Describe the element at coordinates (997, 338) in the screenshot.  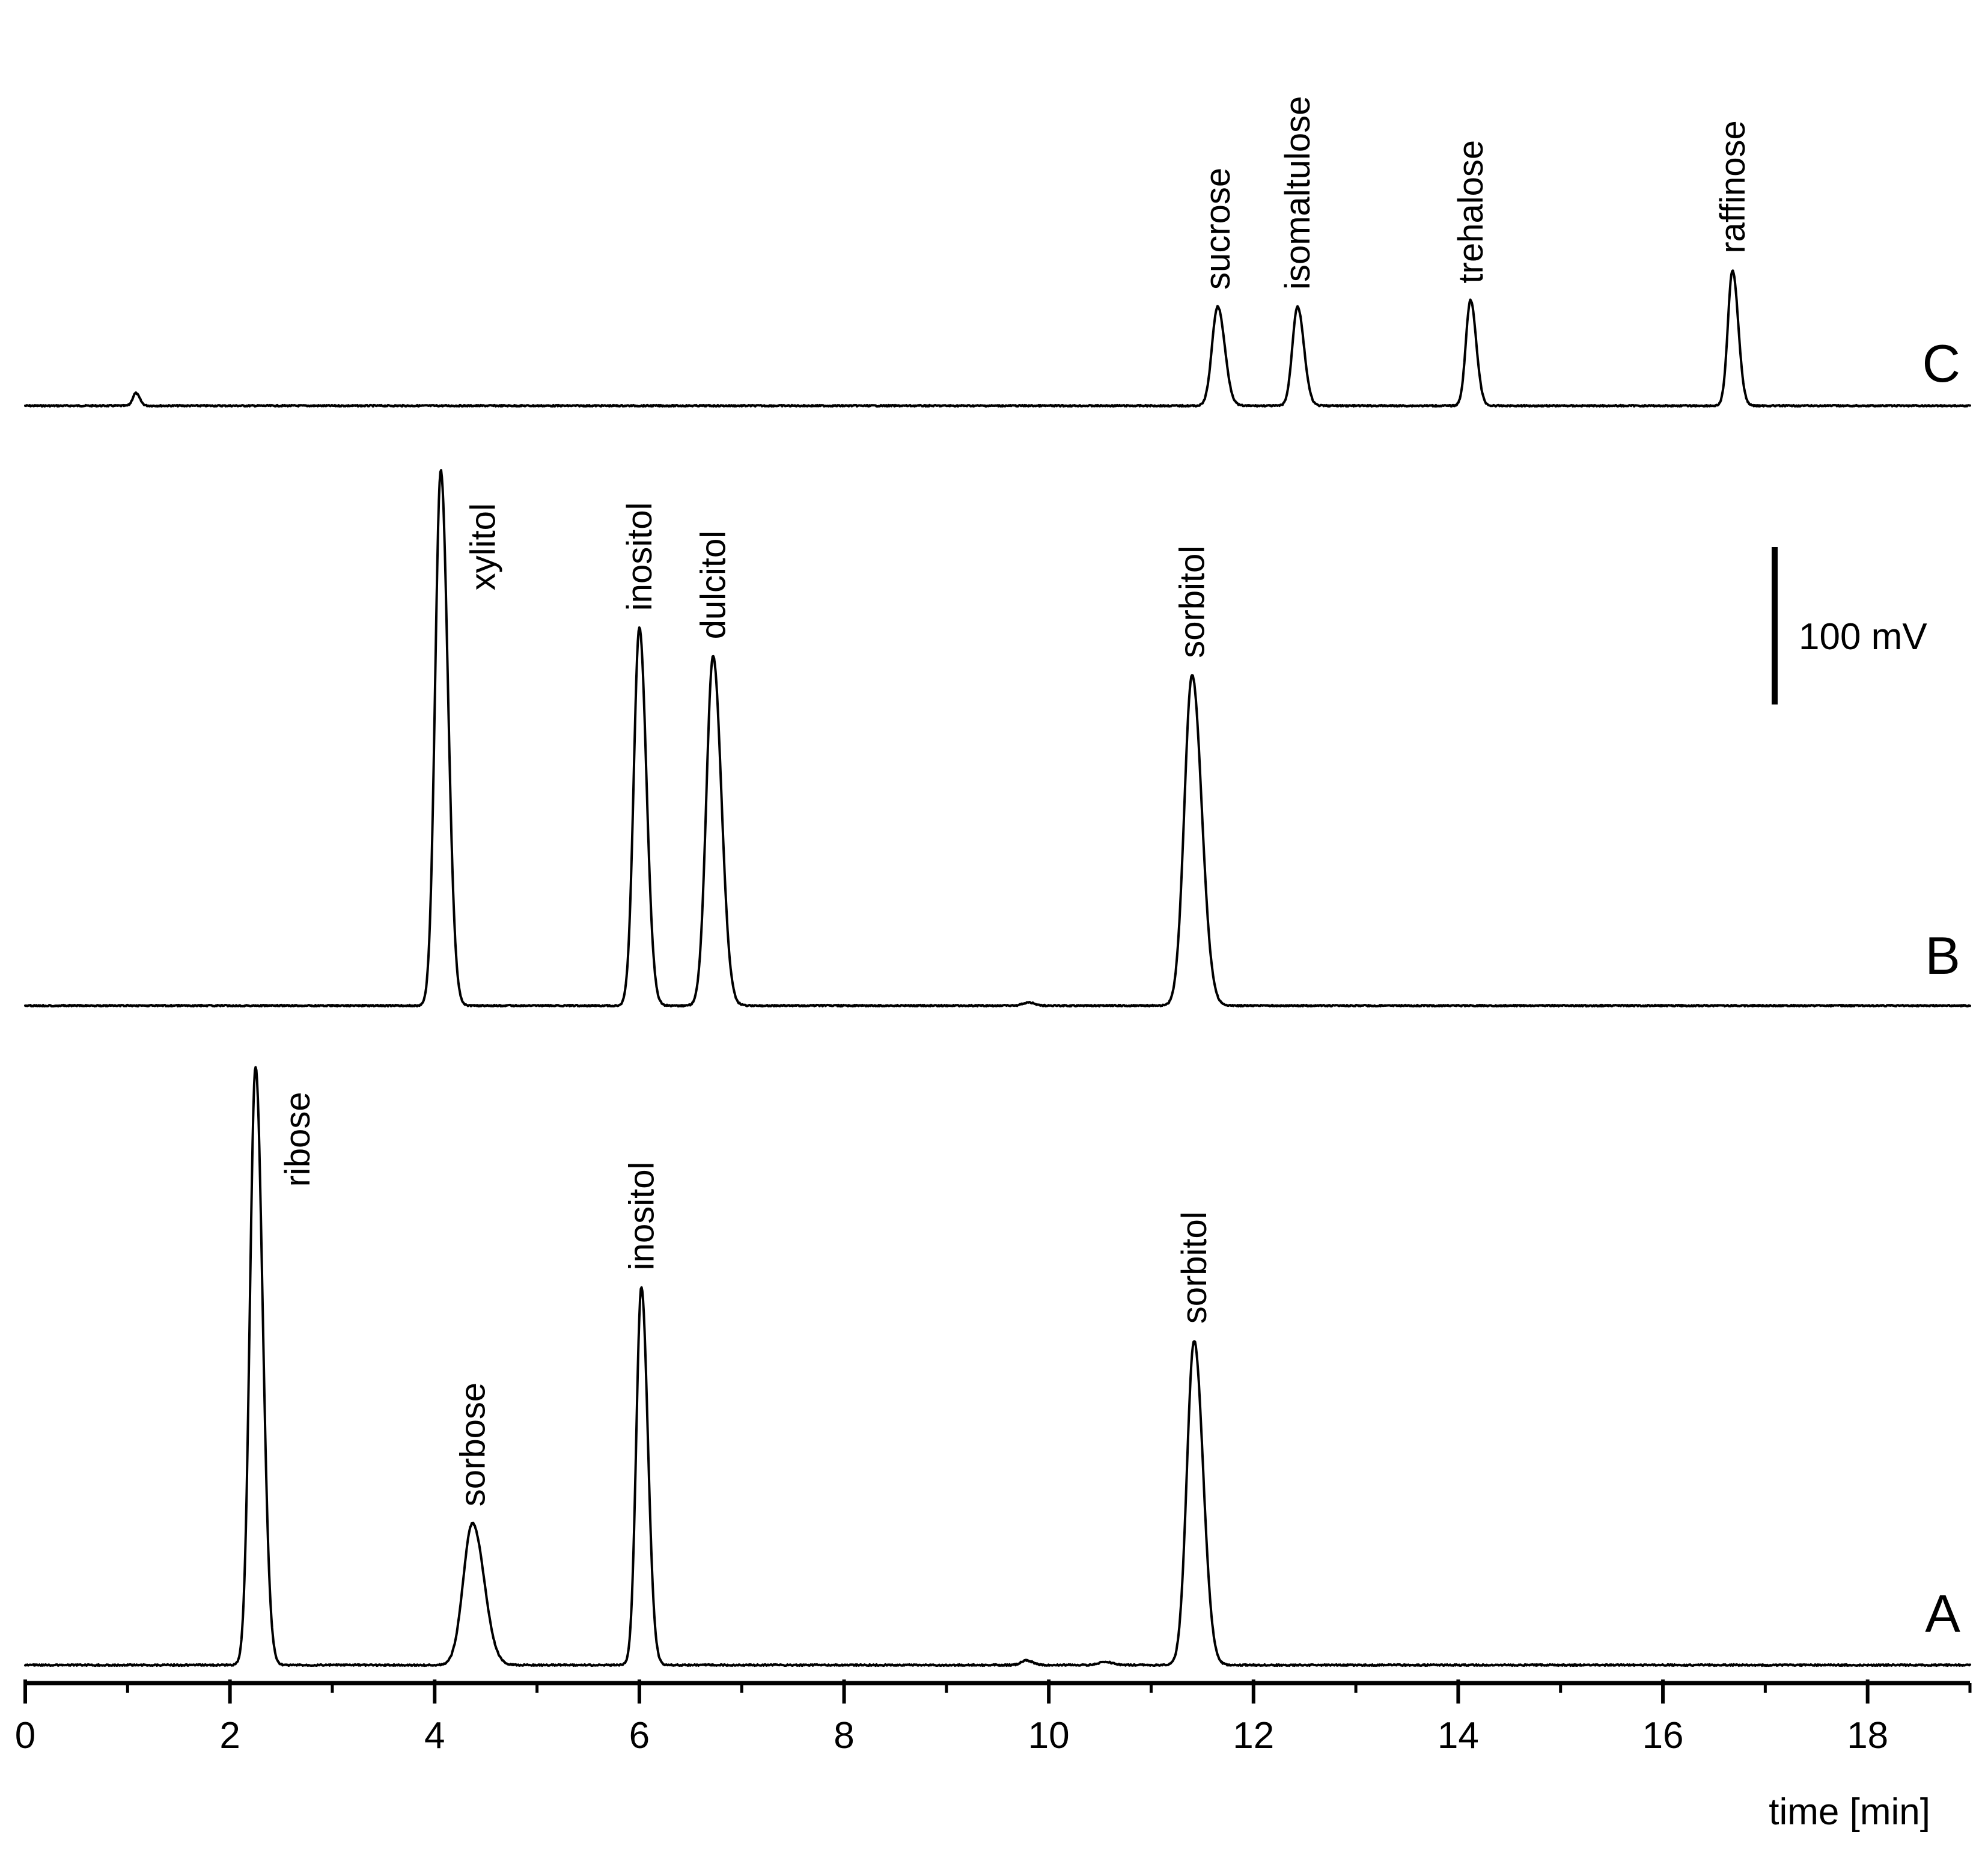
I see `trace-c` at that location.